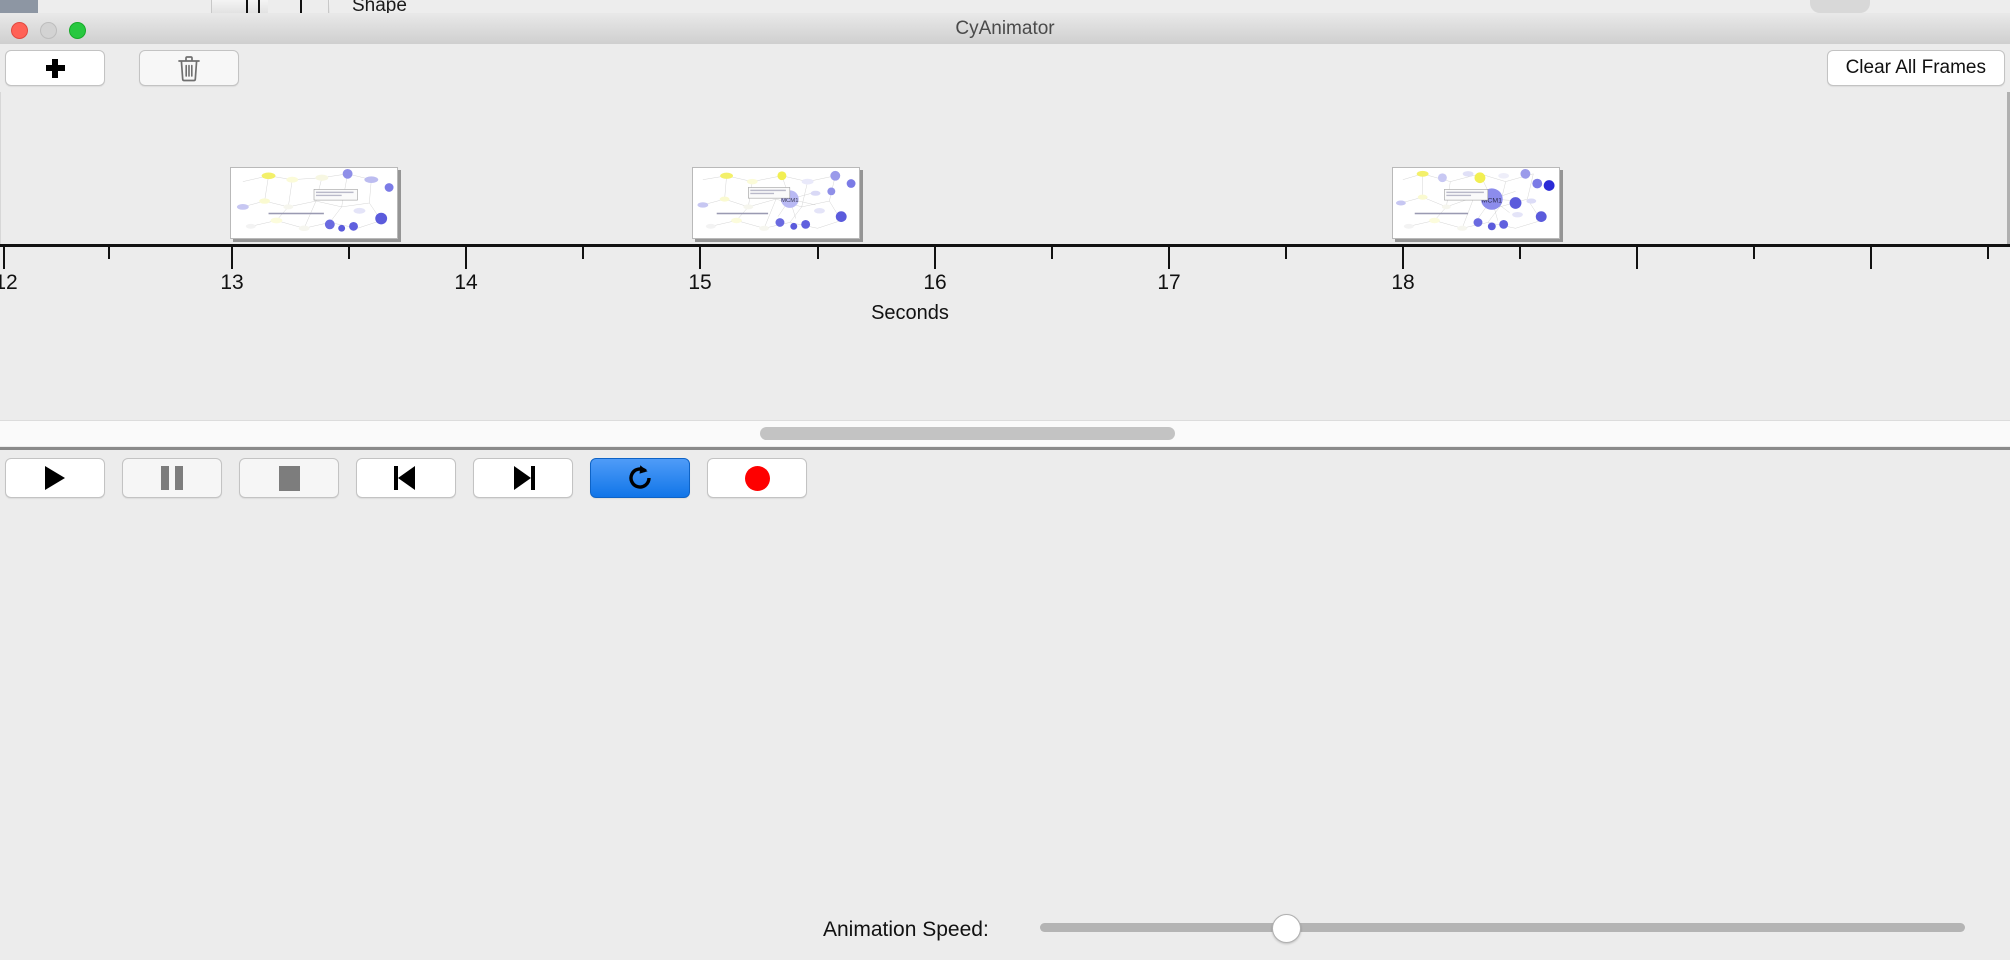 The width and height of the screenshot is (2010, 960). What do you see at coordinates (1005, 448) in the screenshot?
I see `bottom-divider` at bounding box center [1005, 448].